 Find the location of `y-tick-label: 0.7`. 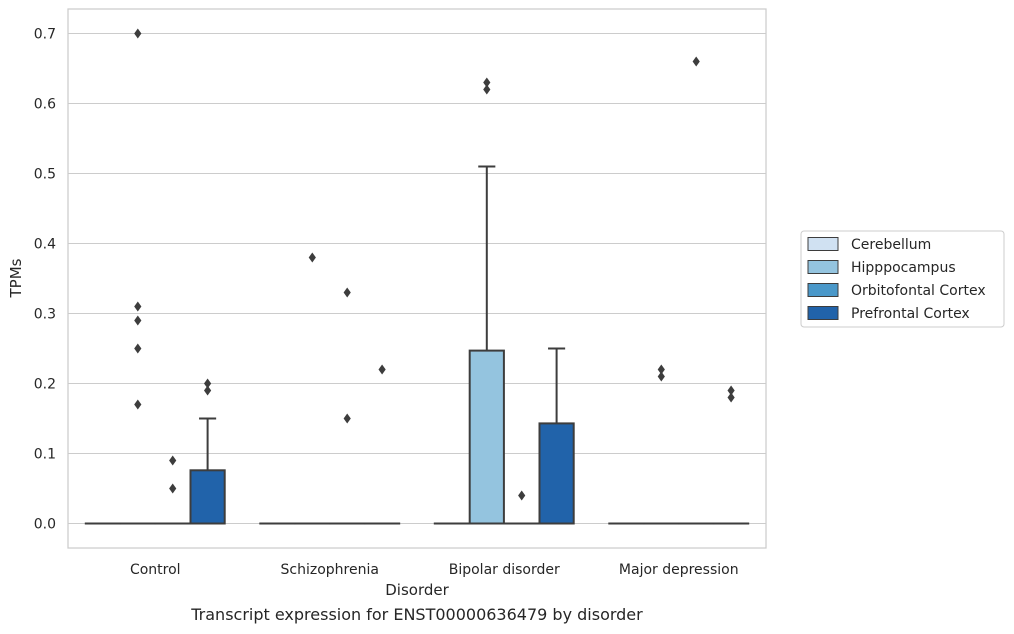

y-tick-label: 0.7 is located at coordinates (45, 35).